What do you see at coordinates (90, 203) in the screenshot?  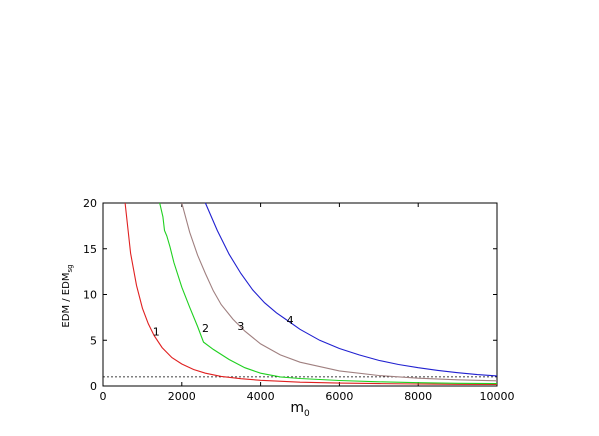 I see `y-tick-label: 20` at bounding box center [90, 203].